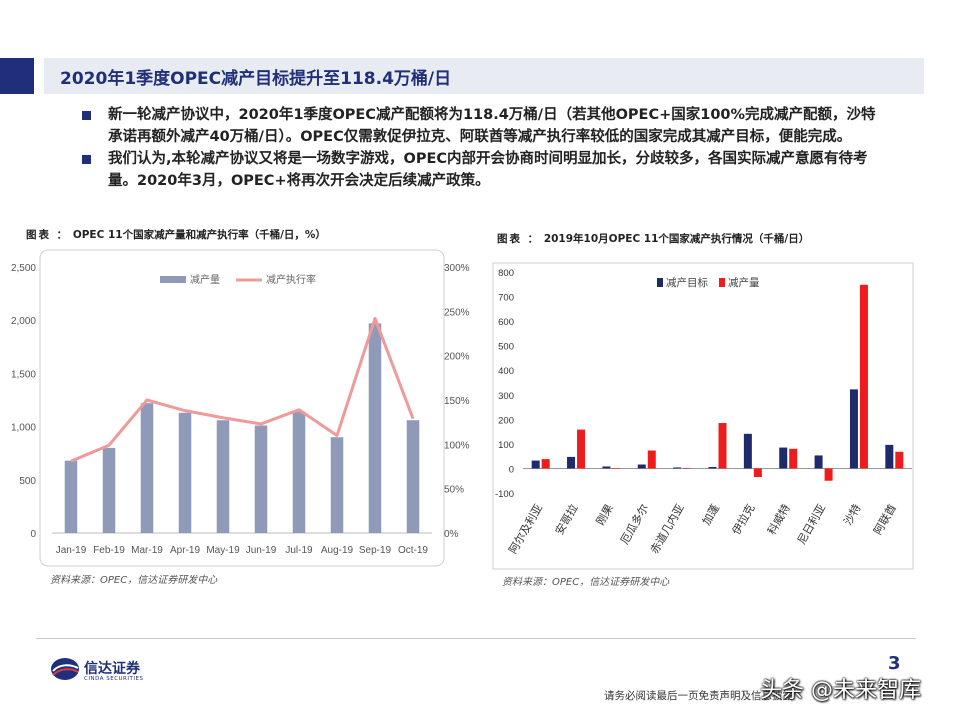 The height and width of the screenshot is (720, 960). What do you see at coordinates (457, 268) in the screenshot?
I see `chart1-yright-tick: 300%` at bounding box center [457, 268].